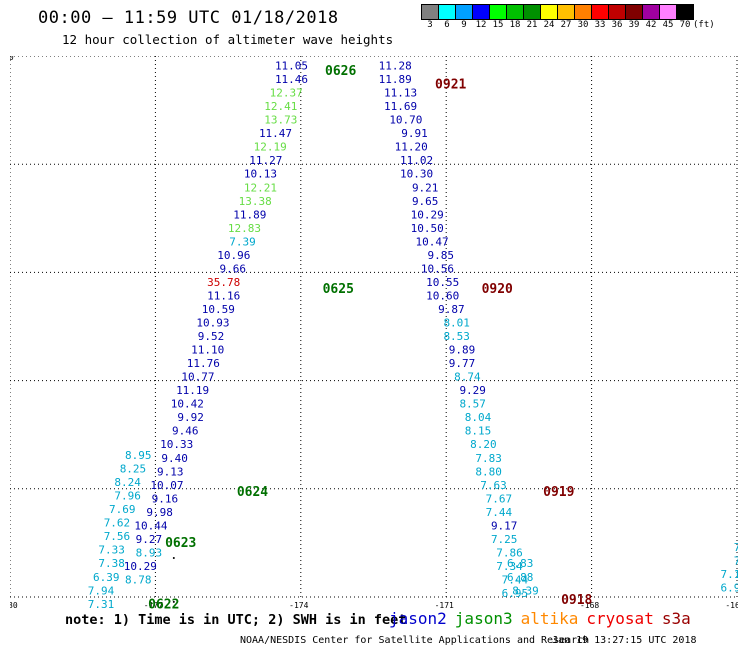 This screenshot has height=650, width=740. I want to click on legend-label: 36, so click(617, 25).